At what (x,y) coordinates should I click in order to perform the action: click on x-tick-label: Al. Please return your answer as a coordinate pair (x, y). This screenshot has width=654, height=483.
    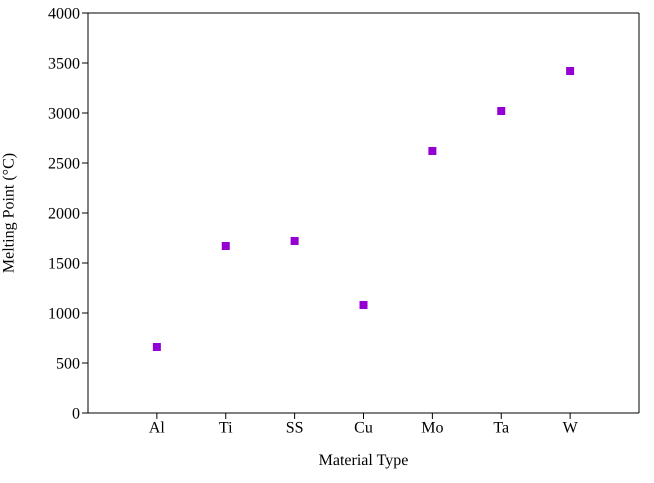
    Looking at the image, I should click on (157, 427).